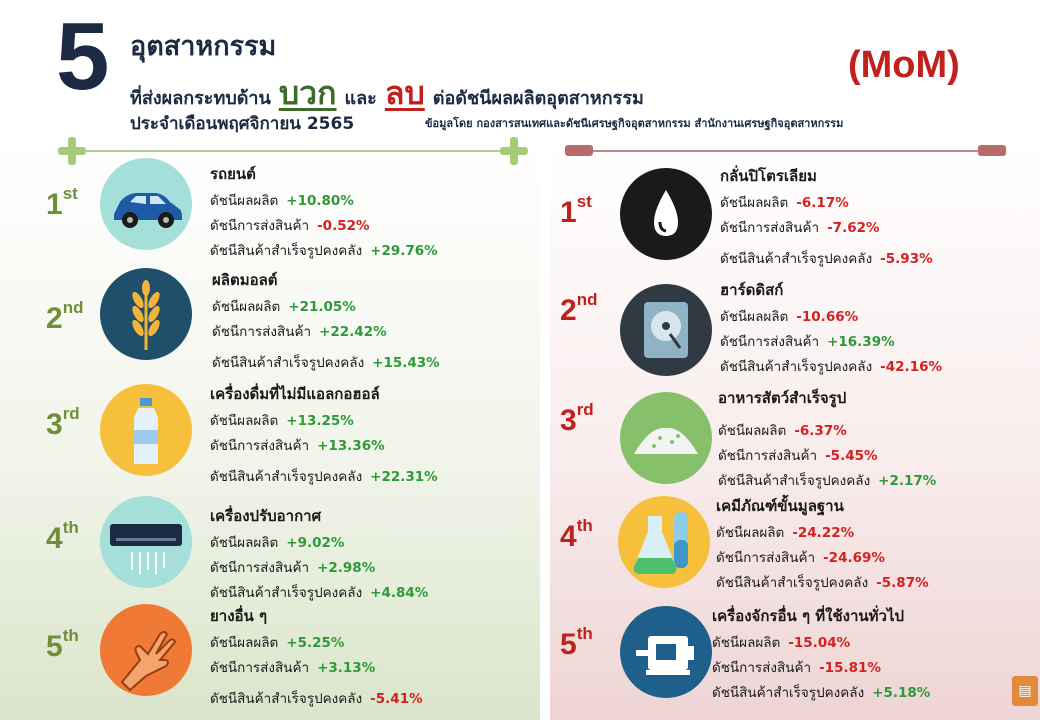  Describe the element at coordinates (146, 542) in the screenshot. I see `air-conditioner-icon` at that location.